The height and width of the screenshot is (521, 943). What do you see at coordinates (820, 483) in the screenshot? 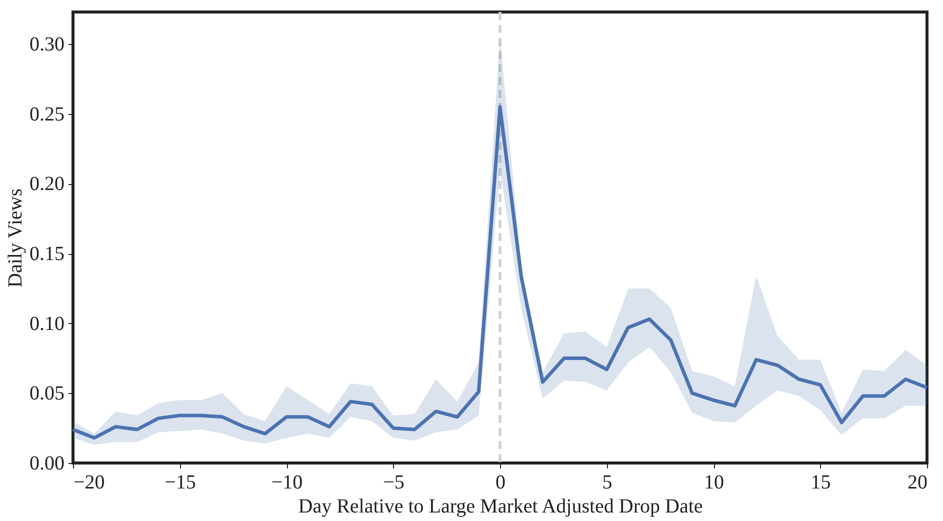
I see `x-tick-label: 15` at bounding box center [820, 483].